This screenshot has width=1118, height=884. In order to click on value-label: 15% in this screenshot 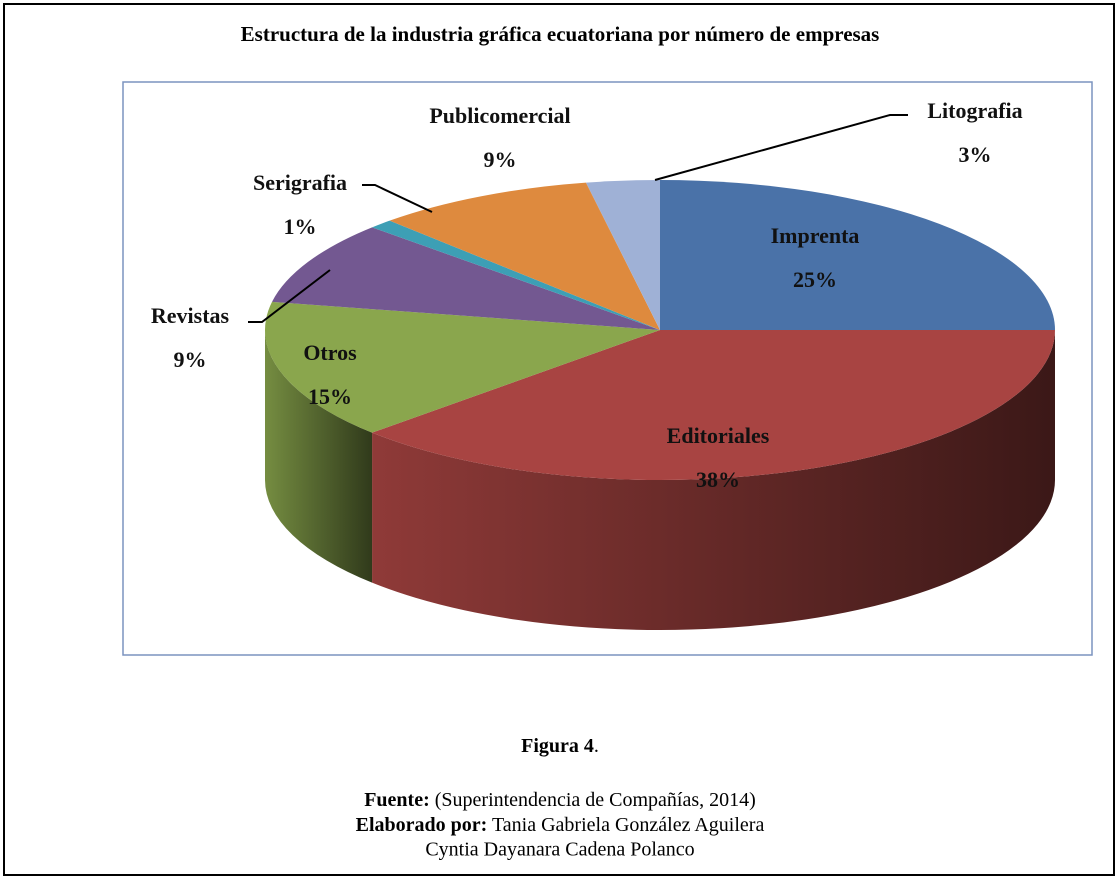, I will do `click(330, 396)`.